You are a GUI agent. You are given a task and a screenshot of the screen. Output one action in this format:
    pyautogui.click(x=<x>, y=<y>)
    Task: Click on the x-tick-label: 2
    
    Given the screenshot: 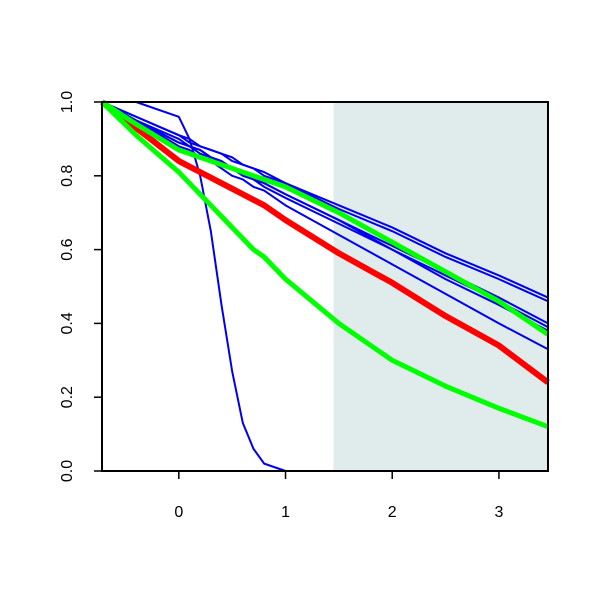 What is the action you would take?
    pyautogui.click(x=392, y=512)
    